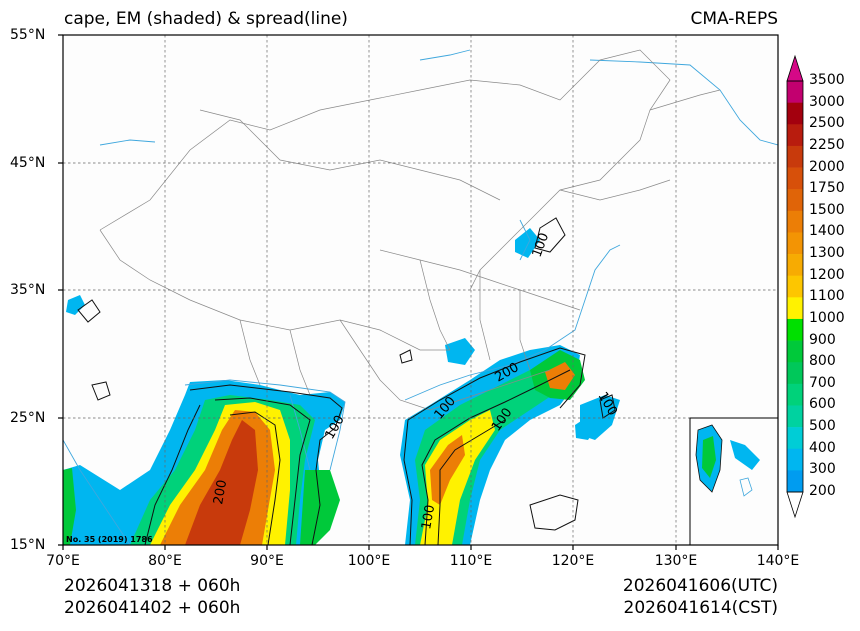 The width and height of the screenshot is (860, 631). I want to click on lat-label: 15°N, so click(28, 545).